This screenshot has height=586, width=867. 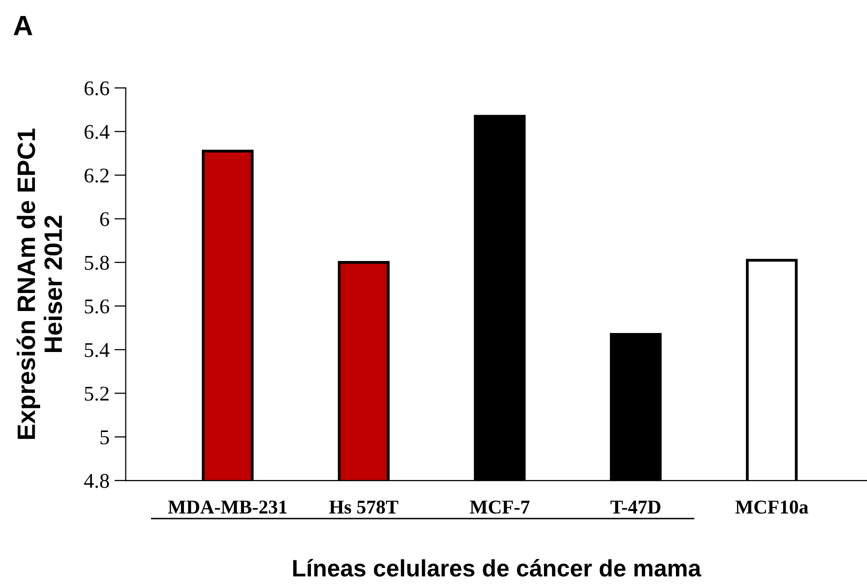 What do you see at coordinates (500, 507) in the screenshot?
I see `x-tick-label: MCF-7` at bounding box center [500, 507].